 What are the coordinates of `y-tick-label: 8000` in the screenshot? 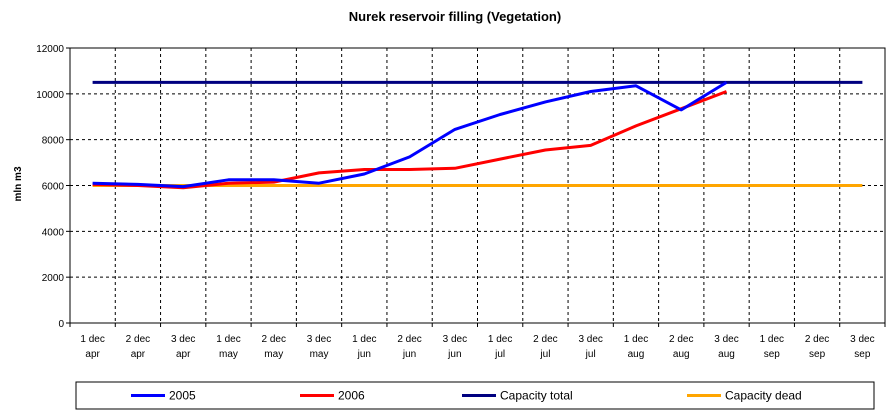 It's located at (53, 141).